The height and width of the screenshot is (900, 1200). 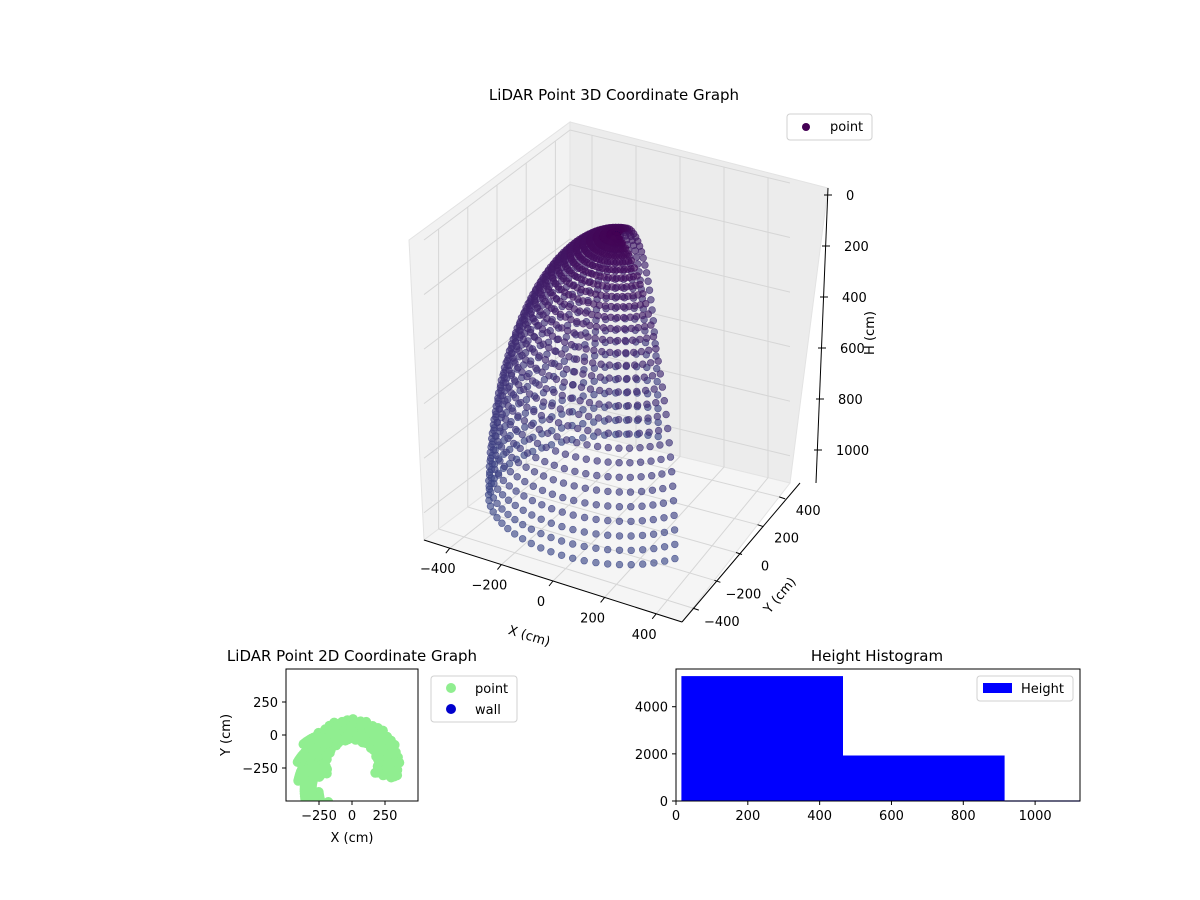 I want to click on legend-histogram: Height, so click(x=1025, y=688).